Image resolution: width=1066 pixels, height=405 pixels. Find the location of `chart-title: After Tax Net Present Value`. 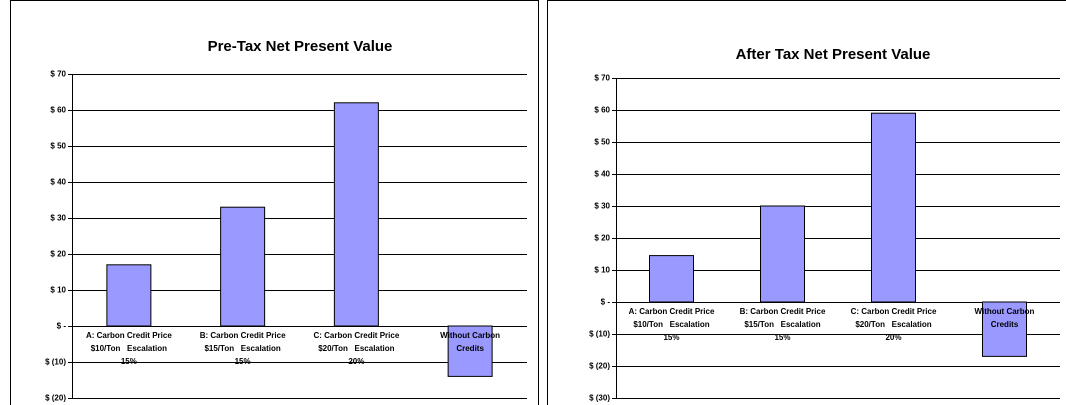

chart-title: After Tax Net Present Value is located at coordinates (833, 54).